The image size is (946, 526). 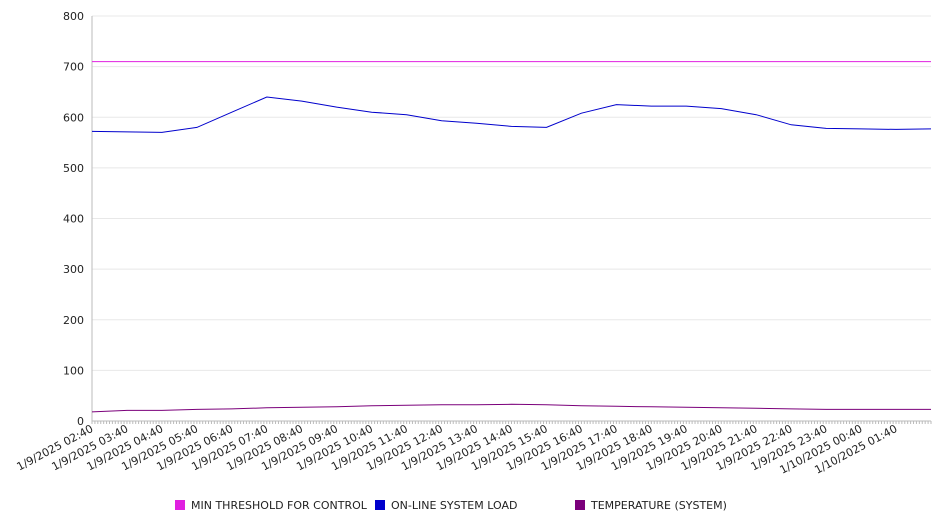 What do you see at coordinates (73, 67) in the screenshot?
I see `y-tick-label: 700` at bounding box center [73, 67].